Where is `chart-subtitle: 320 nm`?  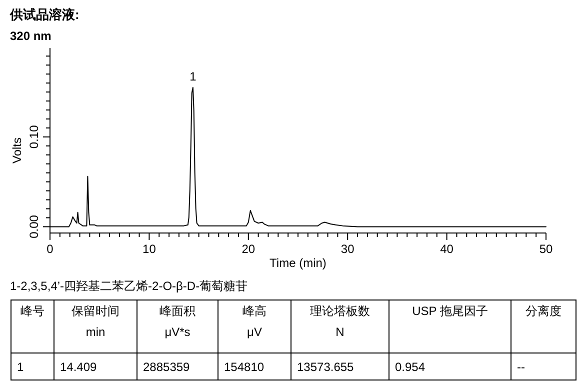 chart-subtitle: 320 nm is located at coordinates (31, 36).